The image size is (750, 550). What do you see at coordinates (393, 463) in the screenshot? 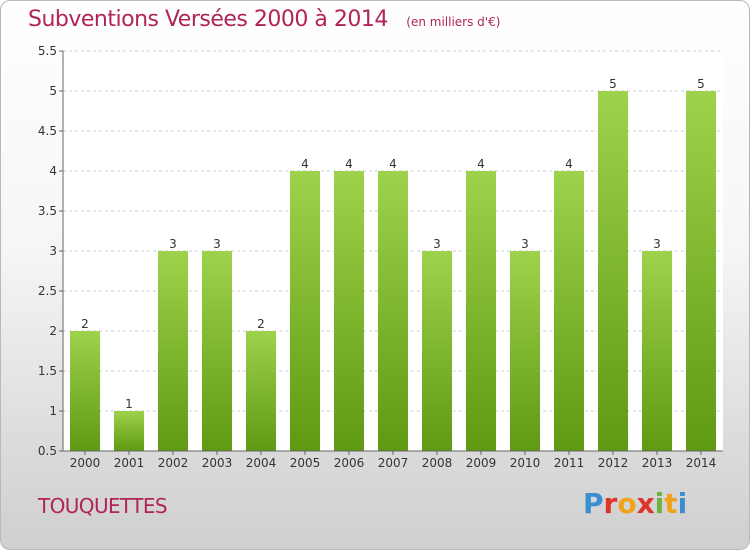
I see `x-tick-label-2007: 2007` at bounding box center [393, 463].